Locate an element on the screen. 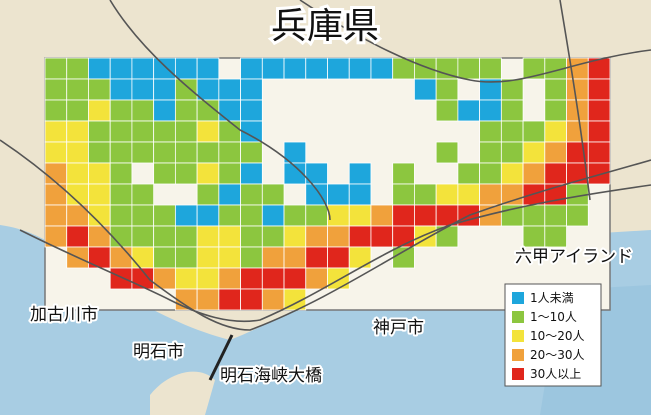 This screenshot has height=415, width=651. legend-label: 20〜30人 is located at coordinates (557, 355).